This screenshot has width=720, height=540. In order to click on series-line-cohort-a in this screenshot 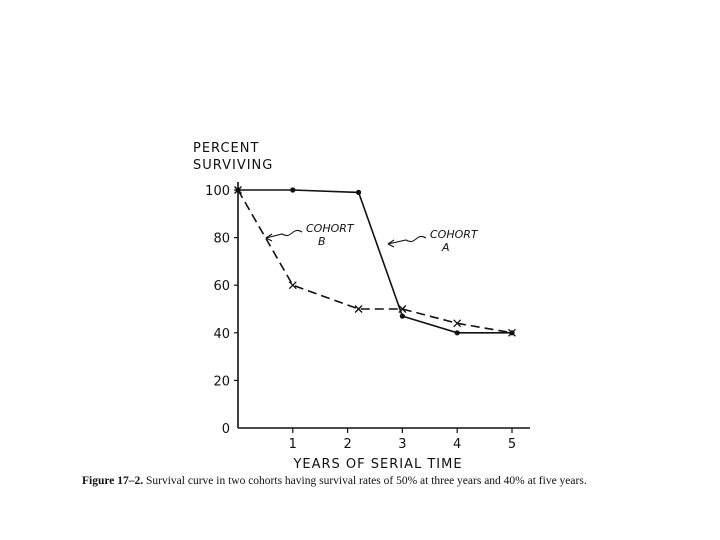, I will do `click(375, 261)`.